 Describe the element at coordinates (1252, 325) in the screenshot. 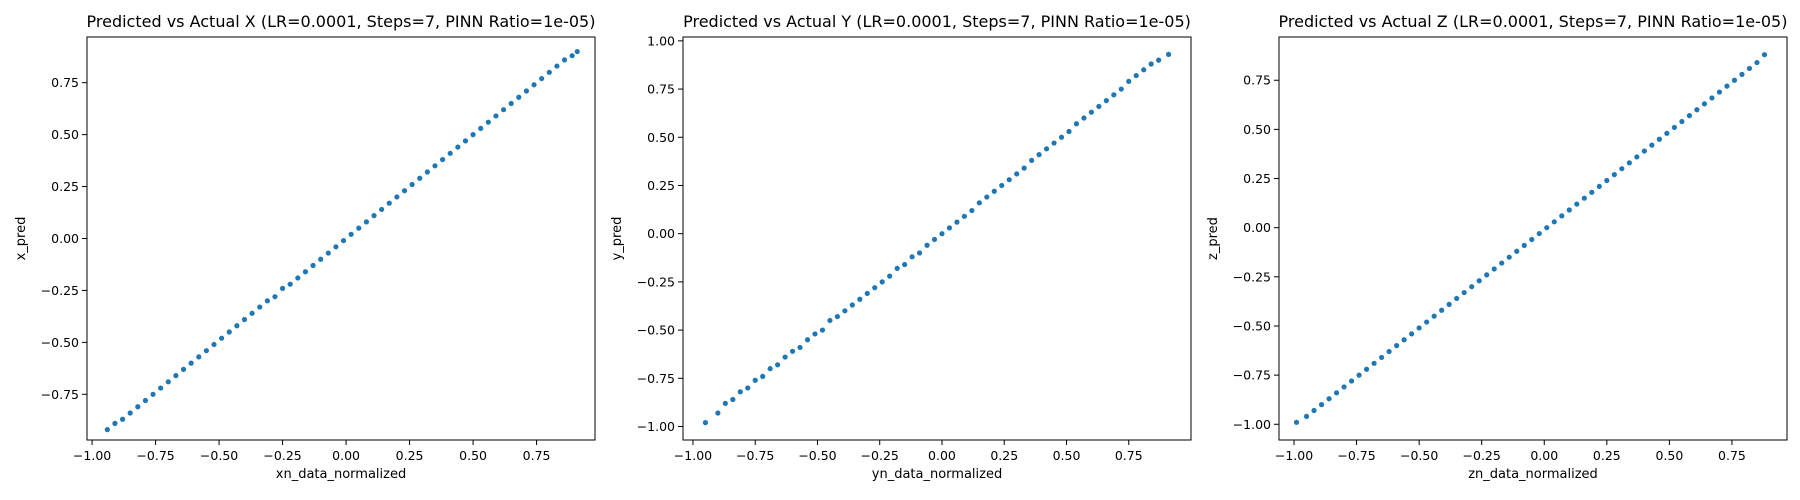

I see `y-tick-label: −0.50` at that location.